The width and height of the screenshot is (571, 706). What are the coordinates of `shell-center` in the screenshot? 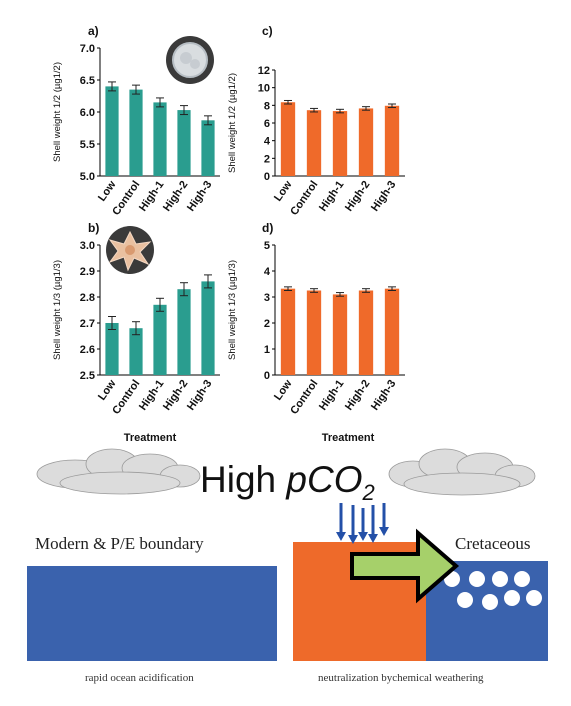 It's located at (130, 250).